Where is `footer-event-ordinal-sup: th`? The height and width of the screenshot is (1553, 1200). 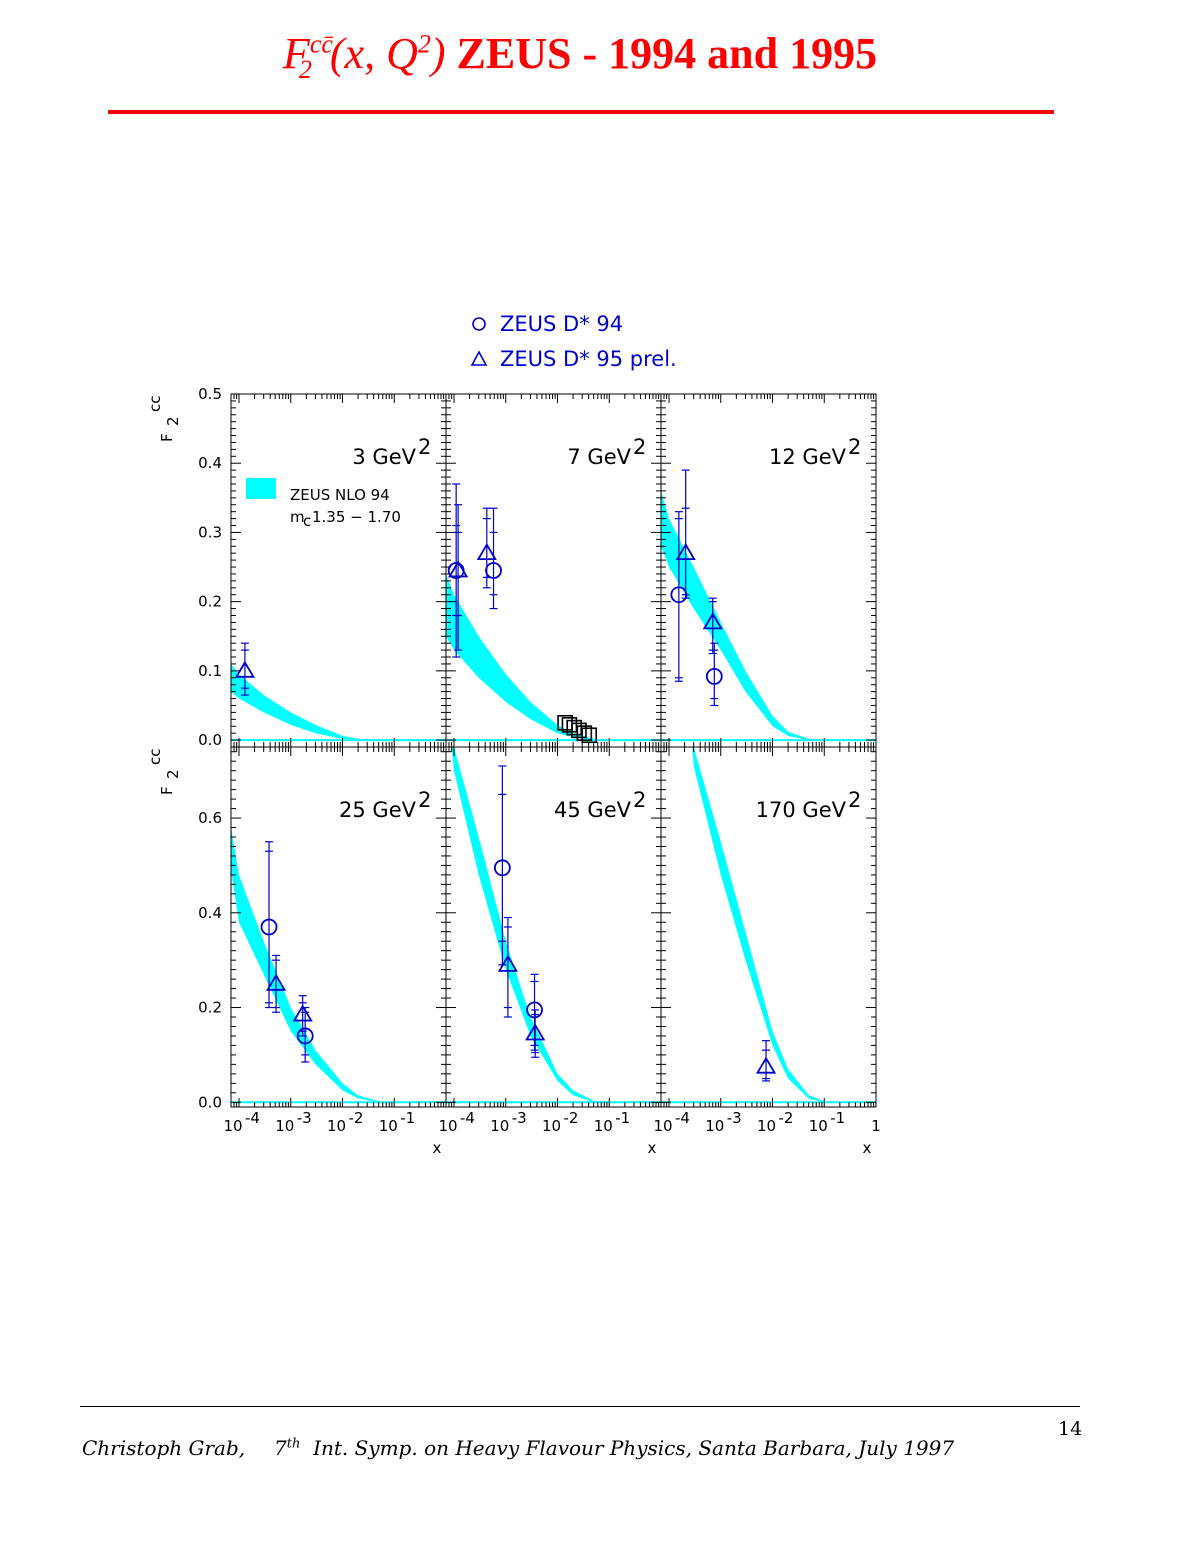 footer-event-ordinal-sup: th is located at coordinates (293, 1444).